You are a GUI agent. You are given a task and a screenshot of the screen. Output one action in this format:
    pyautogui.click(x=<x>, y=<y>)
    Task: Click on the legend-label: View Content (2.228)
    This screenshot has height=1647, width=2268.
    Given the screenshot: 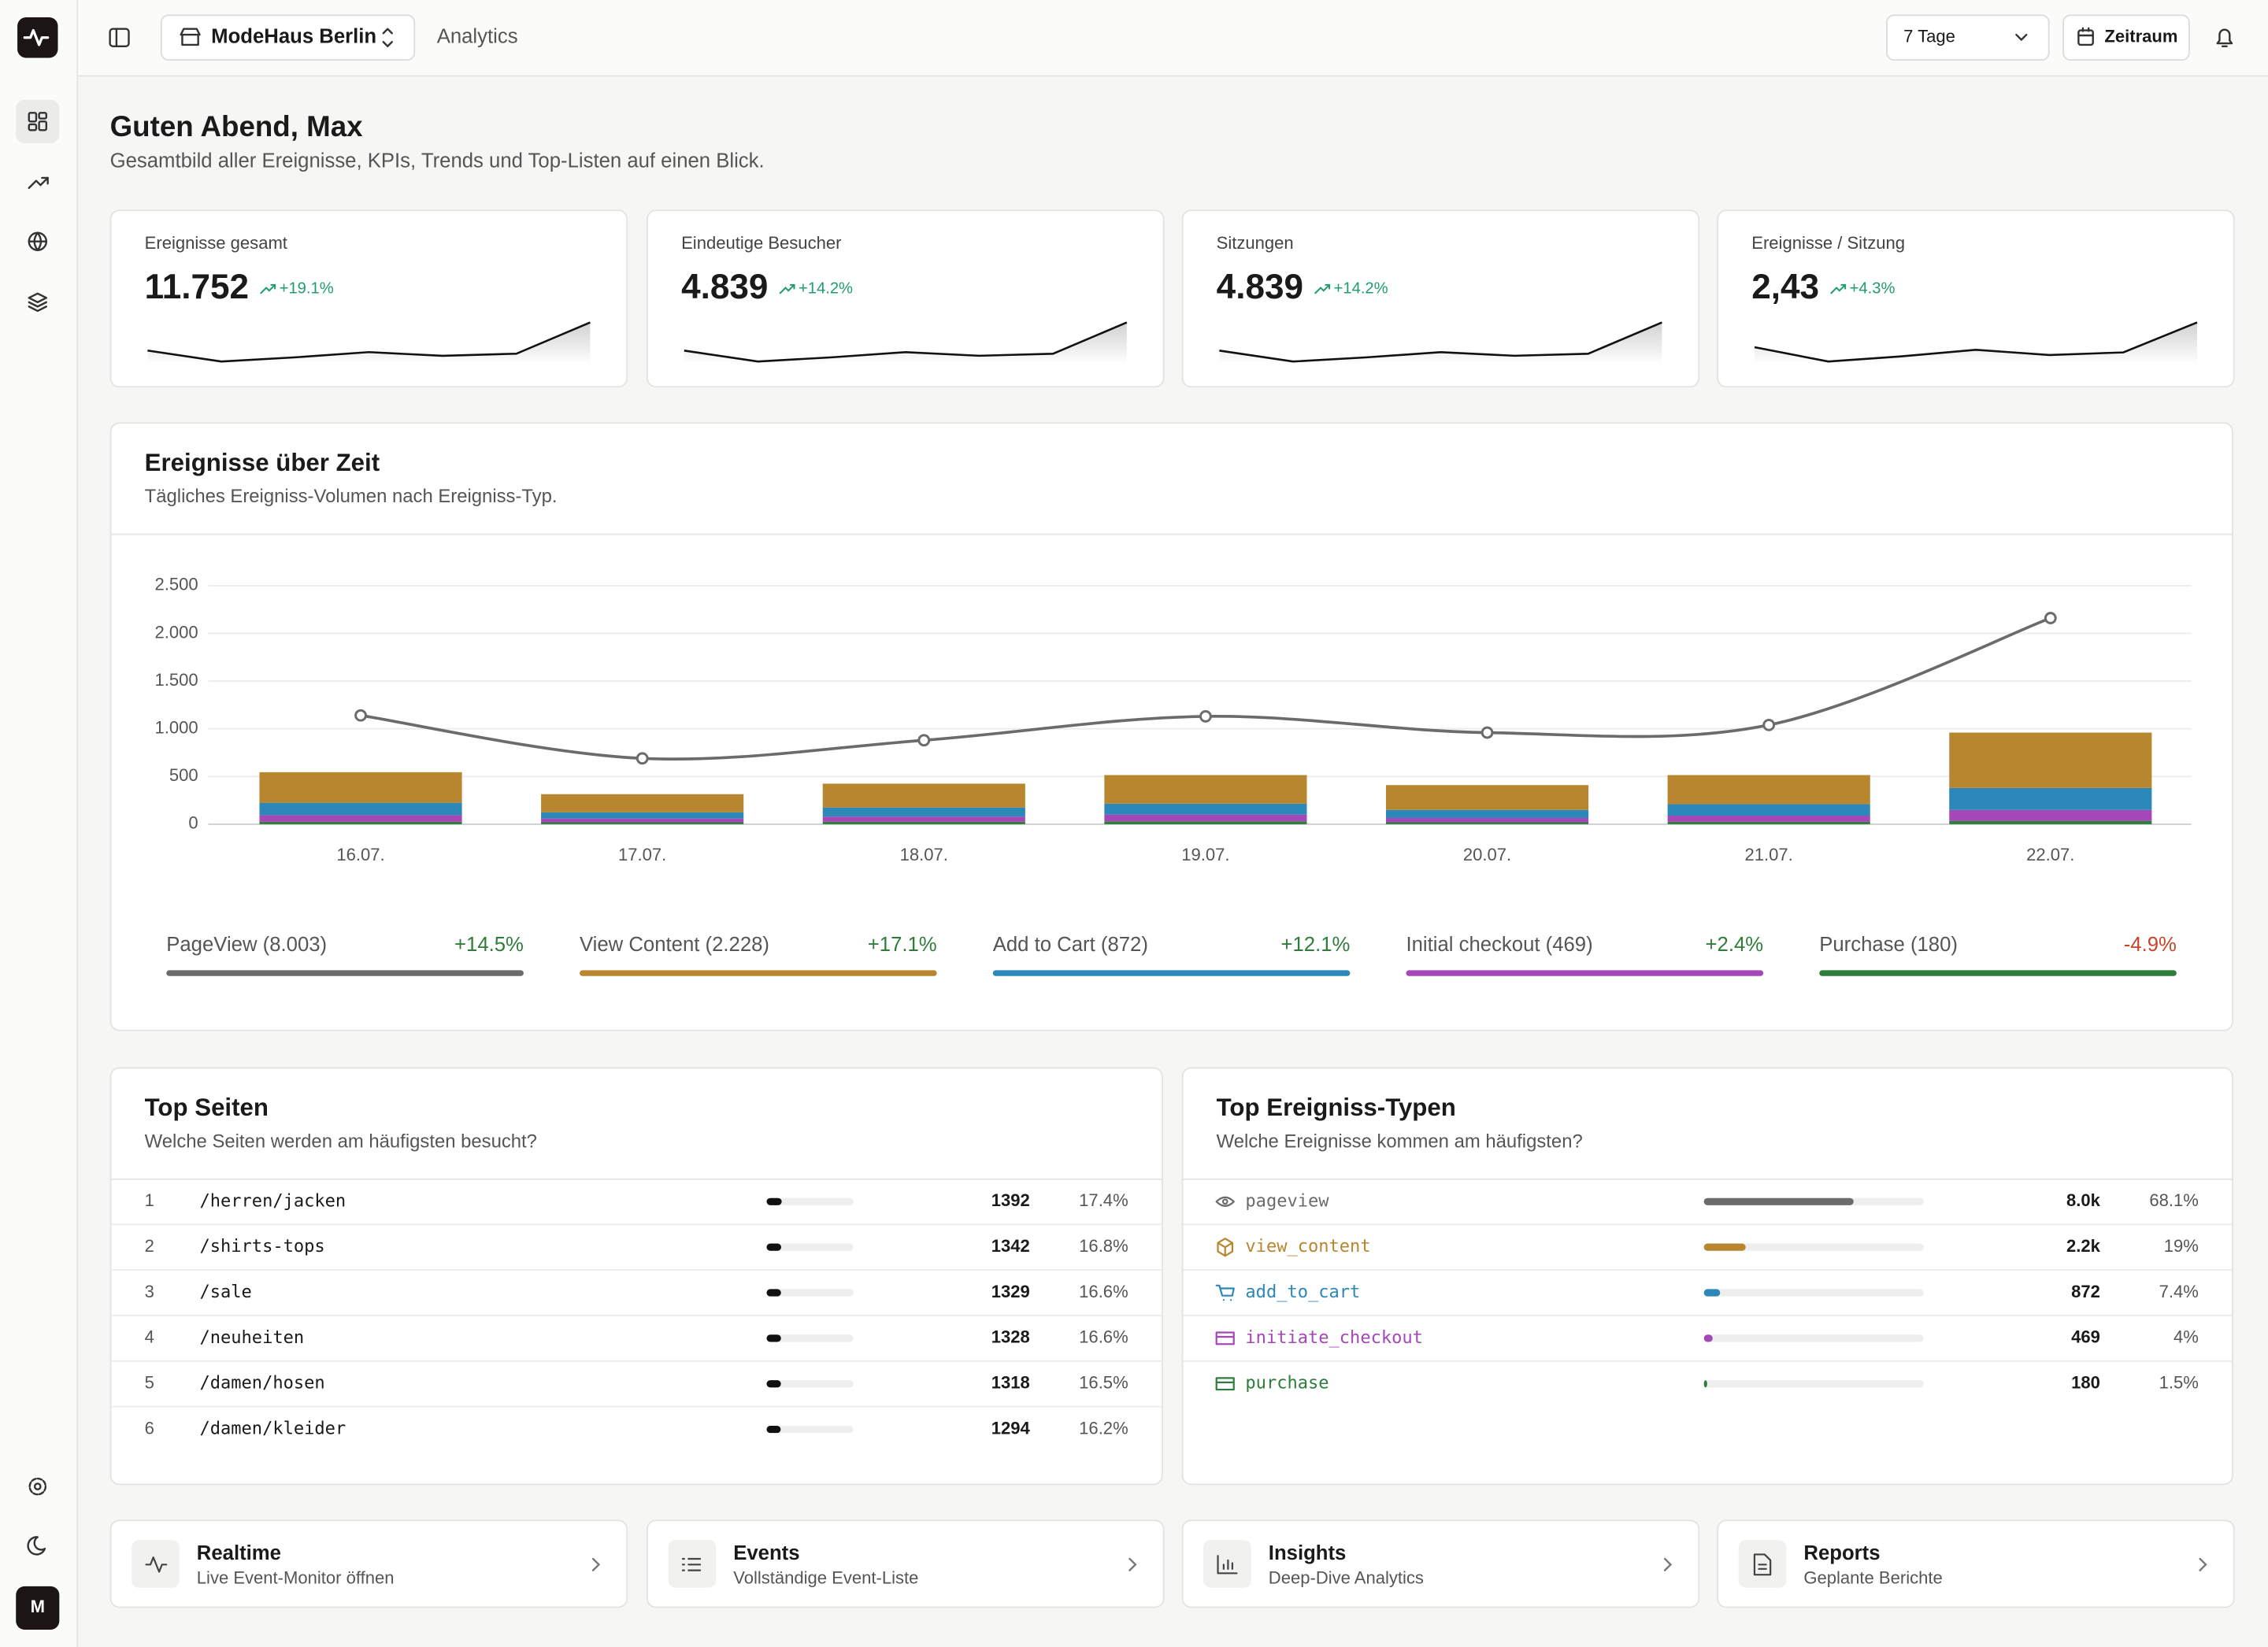 What is the action you would take?
    pyautogui.click(x=674, y=945)
    